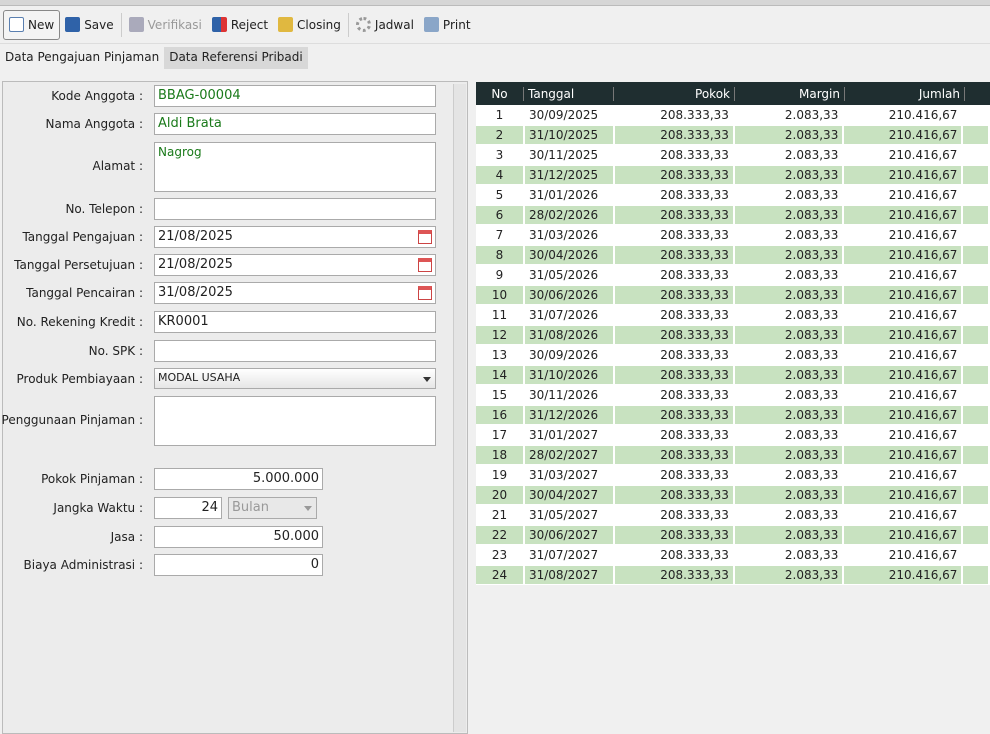 The width and height of the screenshot is (990, 734). Describe the element at coordinates (733, 335) in the screenshot. I see `table-row: 12 31/08/2026 208.333,33 2.083,33 210.416,67` at that location.